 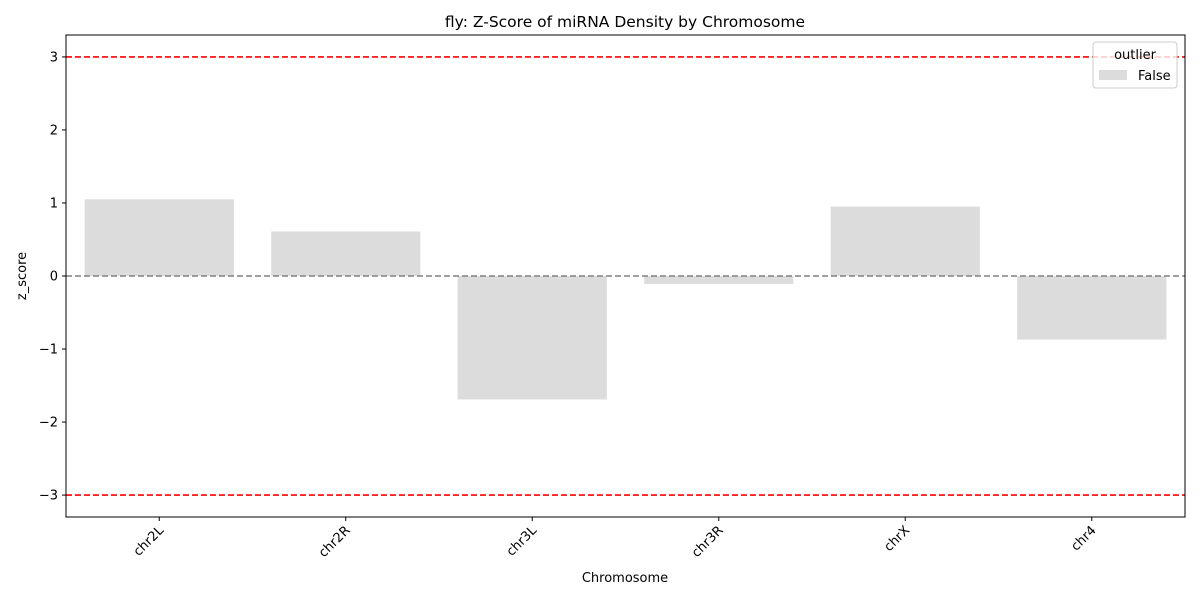 I want to click on x-tick-label: chr4, so click(x=1083, y=538).